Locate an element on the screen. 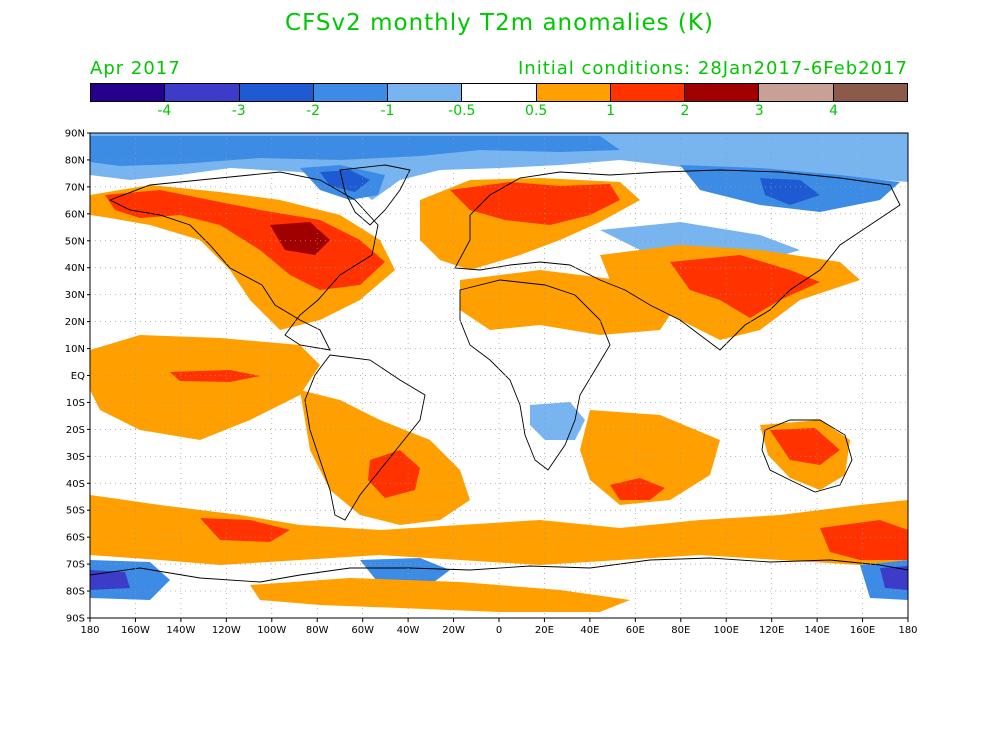  antarctic-cold-east-core is located at coordinates (894, 578).